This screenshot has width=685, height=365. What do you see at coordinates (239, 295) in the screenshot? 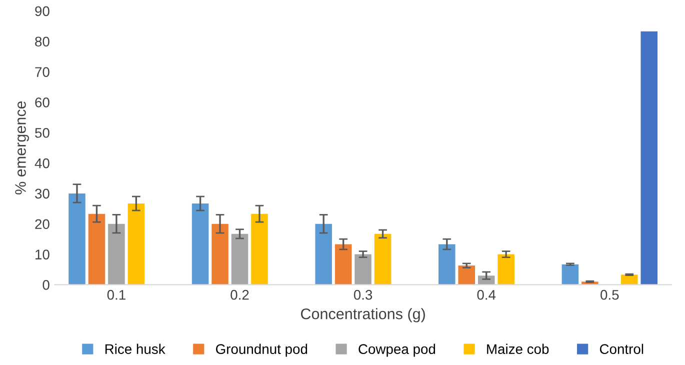
I see `x-tick-label: 0.2` at bounding box center [239, 295].